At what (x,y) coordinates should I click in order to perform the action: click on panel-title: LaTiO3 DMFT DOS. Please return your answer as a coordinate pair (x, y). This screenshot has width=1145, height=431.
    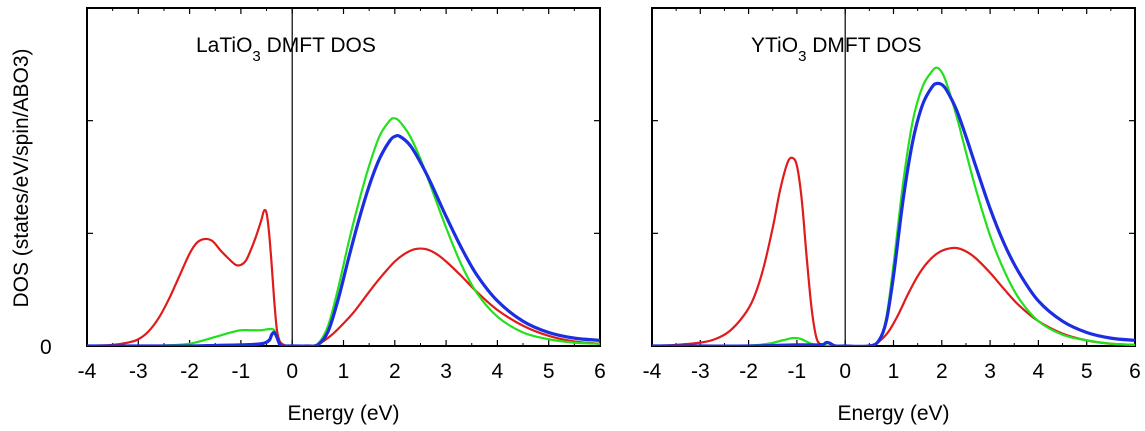
    Looking at the image, I should click on (286, 49).